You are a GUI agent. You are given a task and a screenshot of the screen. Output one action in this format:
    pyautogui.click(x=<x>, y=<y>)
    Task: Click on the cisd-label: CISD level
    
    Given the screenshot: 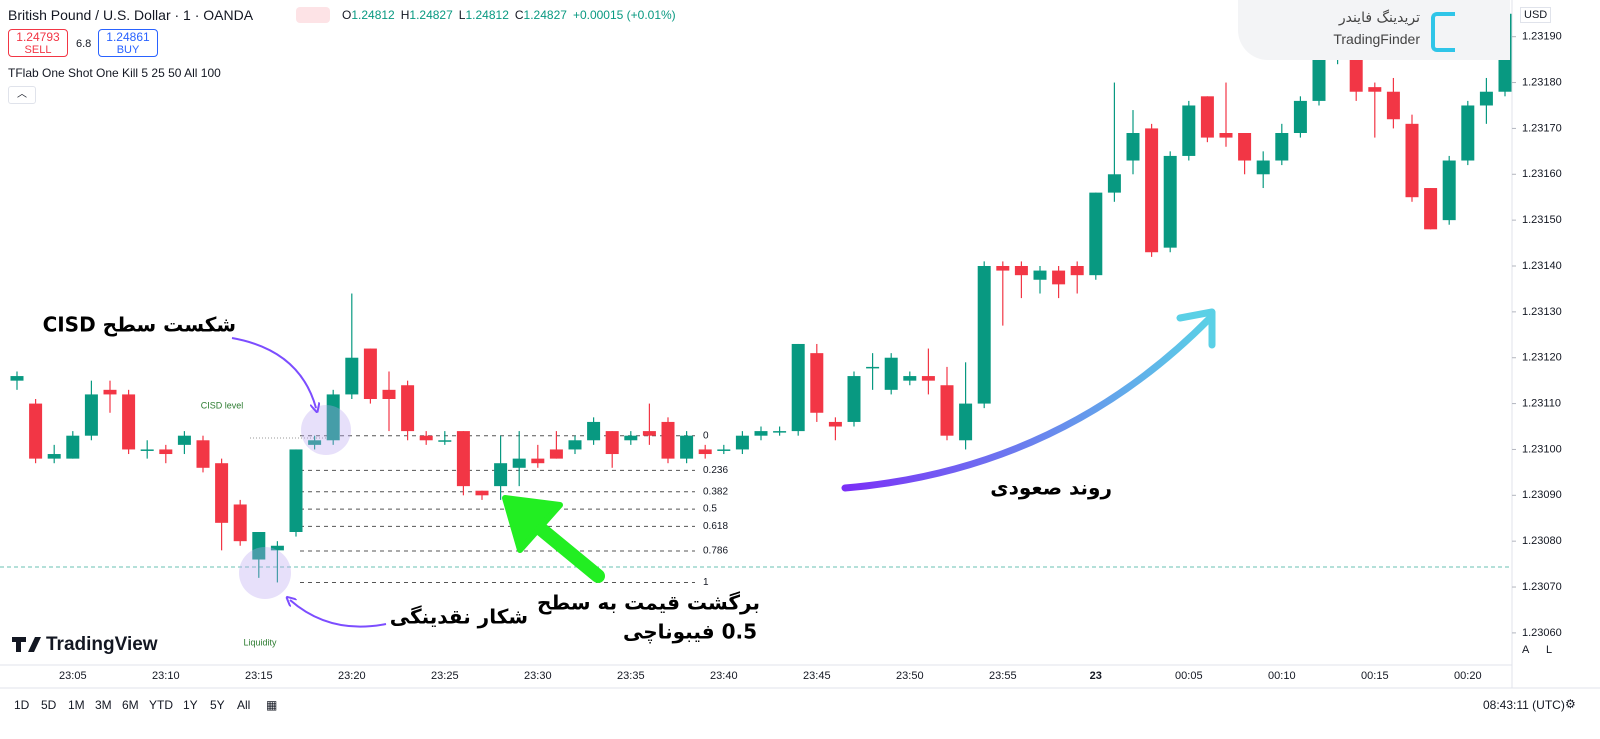 What is the action you would take?
    pyautogui.click(x=222, y=405)
    